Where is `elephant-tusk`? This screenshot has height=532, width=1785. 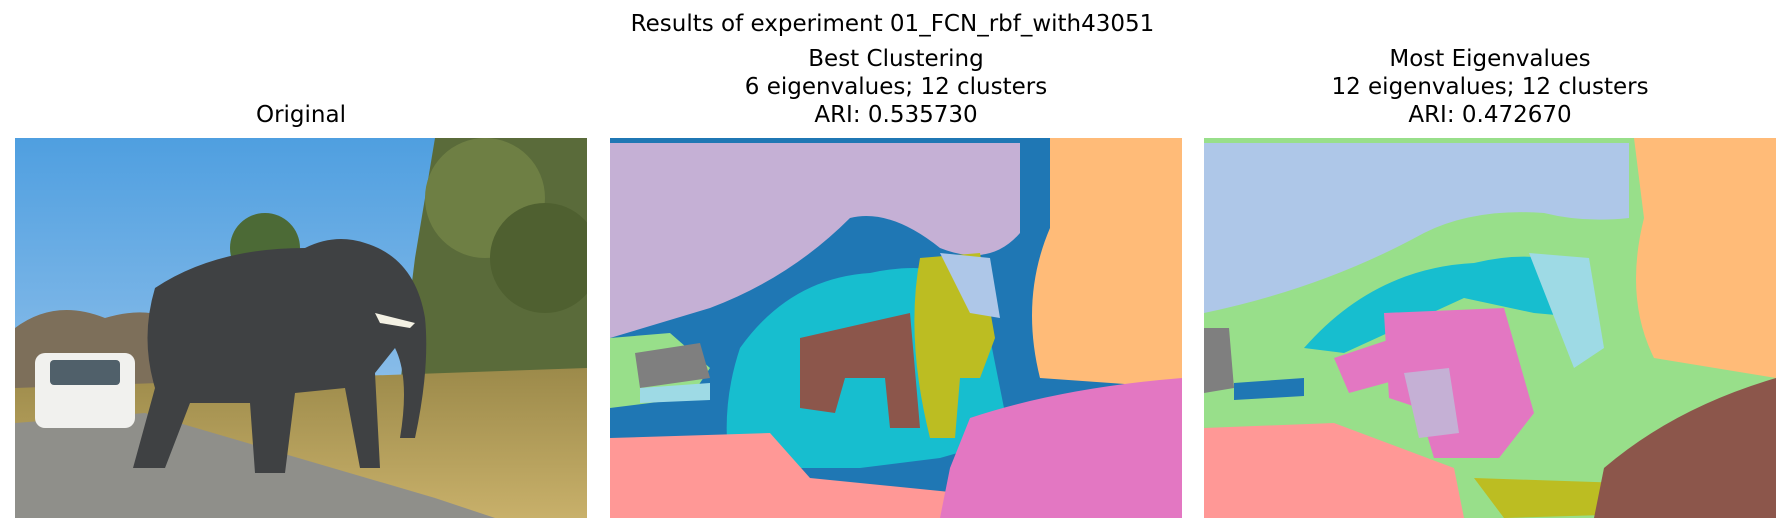 elephant-tusk is located at coordinates (395, 320).